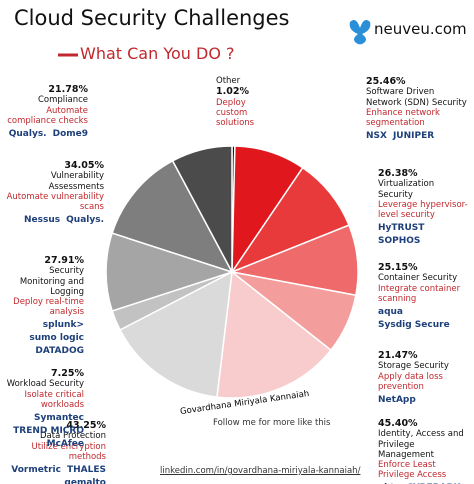  Describe the element at coordinates (398, 267) in the screenshot. I see `value-label: 25.15%` at that location.